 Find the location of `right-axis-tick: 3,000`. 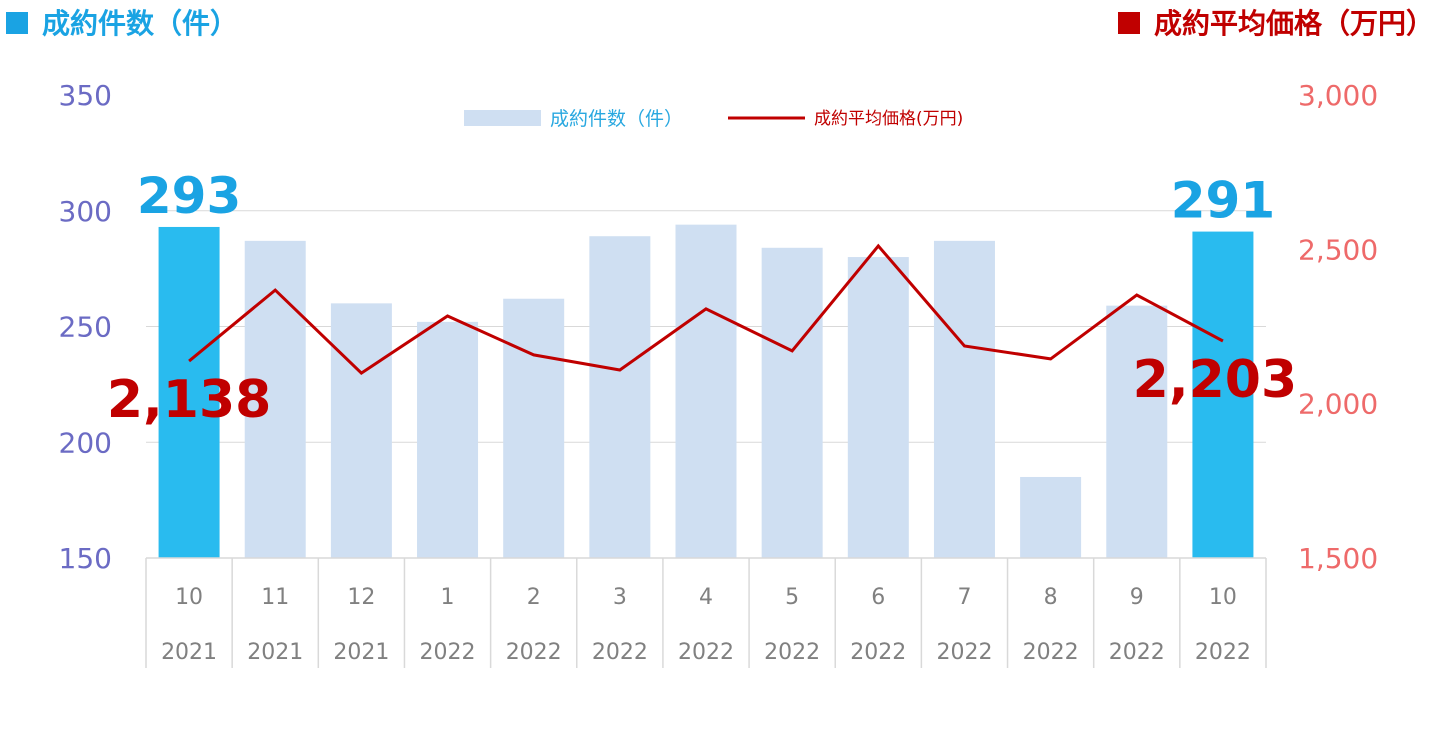

right-axis-tick: 3,000 is located at coordinates (1338, 95).